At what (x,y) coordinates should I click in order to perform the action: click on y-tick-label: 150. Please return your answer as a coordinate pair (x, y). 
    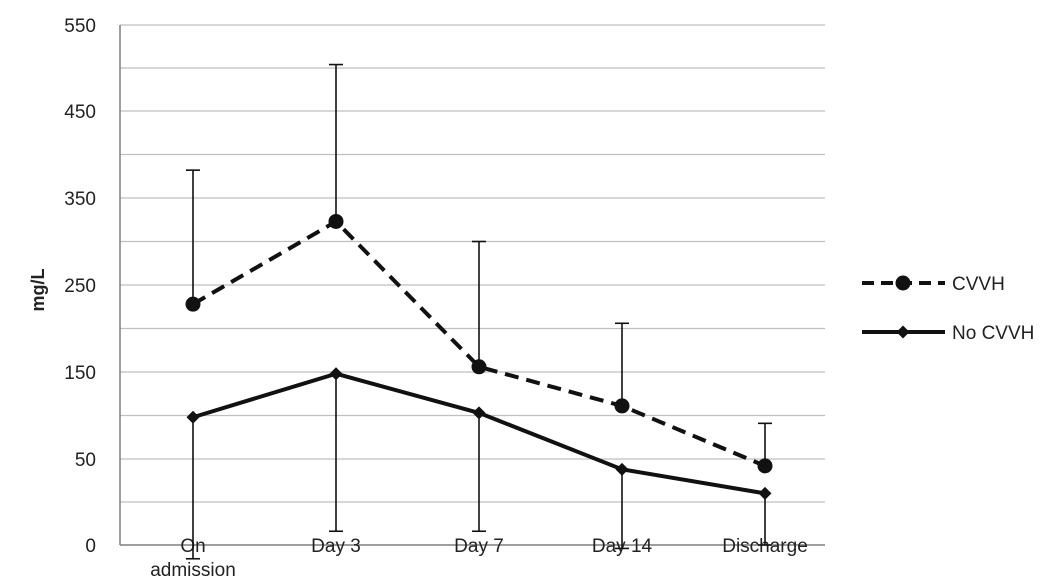
    Looking at the image, I should click on (80, 373).